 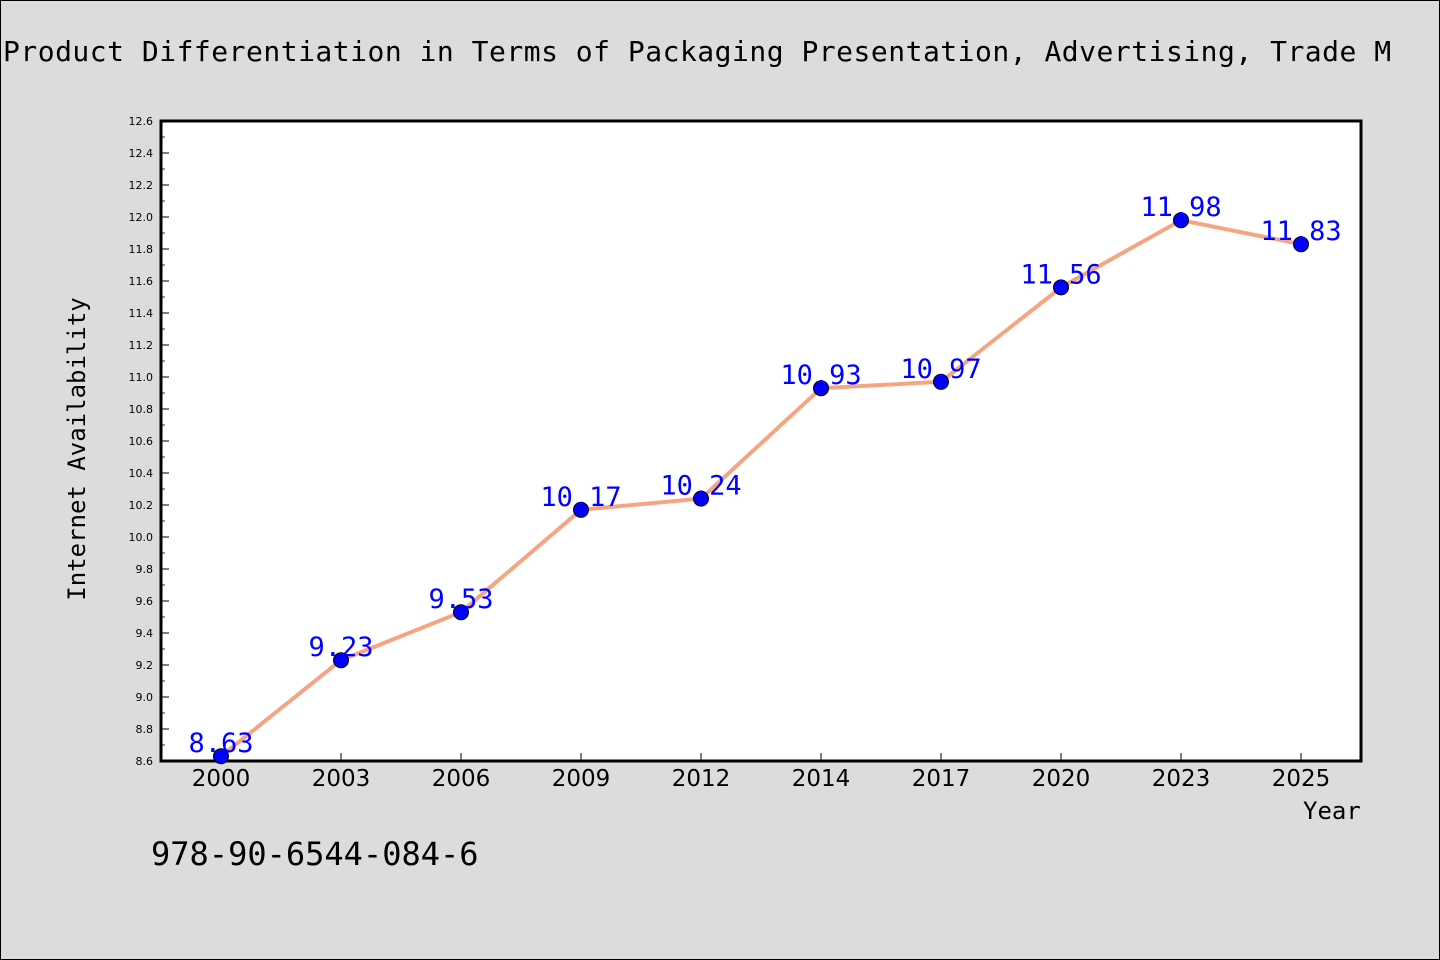 I want to click on data-label: 10.17, so click(x=580, y=497).